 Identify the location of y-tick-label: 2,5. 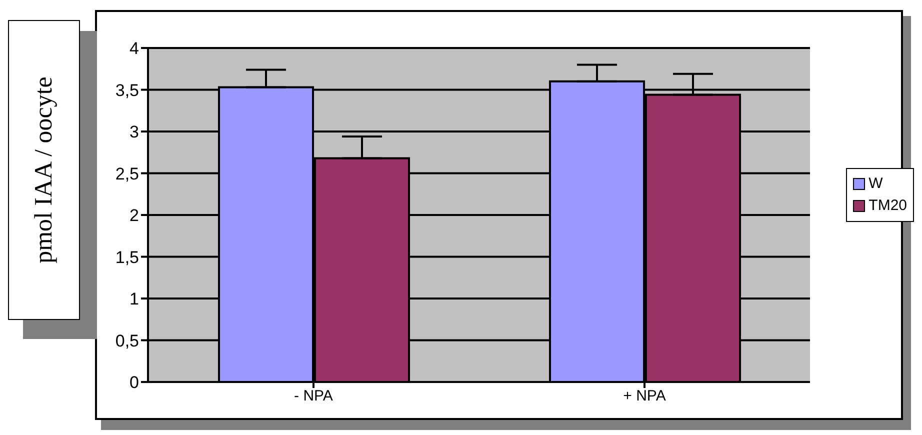
(127, 174).